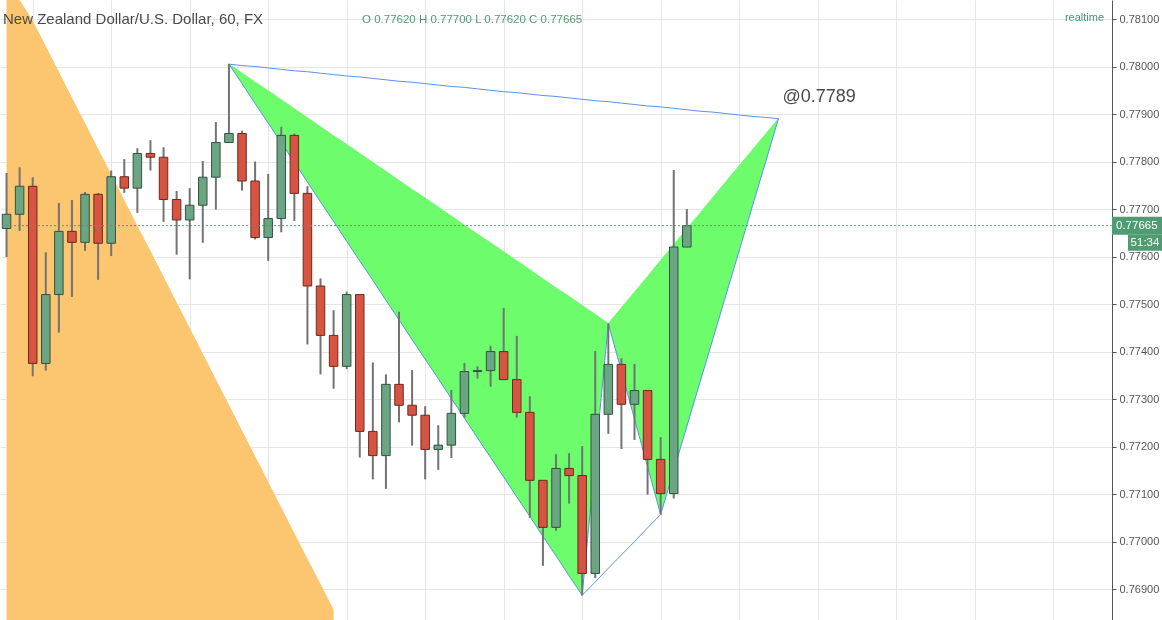 The height and width of the screenshot is (620, 1162). I want to click on annotation: realtime, so click(1084, 17).